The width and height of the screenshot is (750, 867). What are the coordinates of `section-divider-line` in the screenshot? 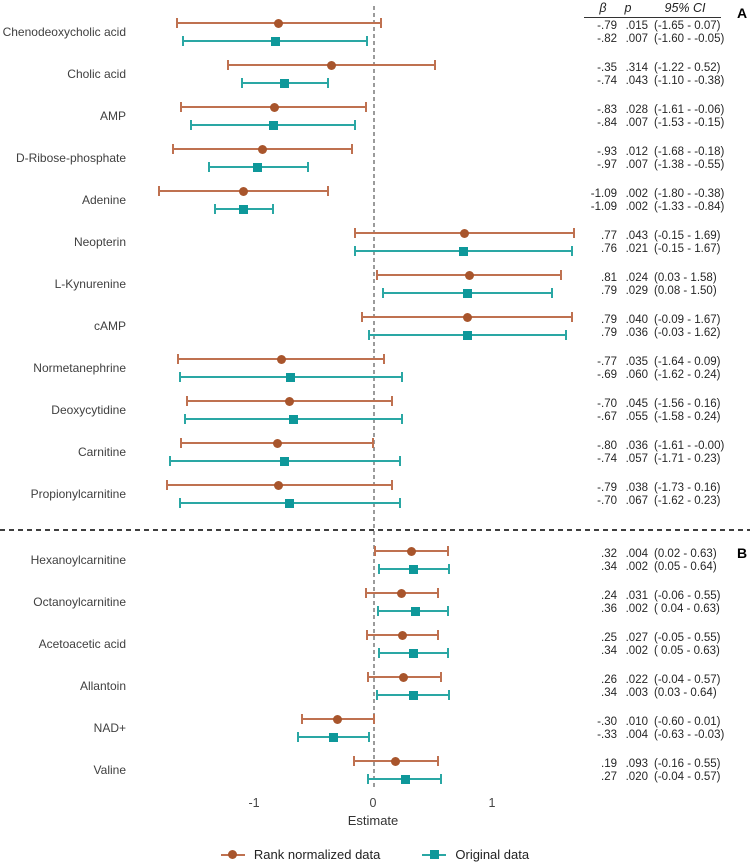 It's located at (375, 530).